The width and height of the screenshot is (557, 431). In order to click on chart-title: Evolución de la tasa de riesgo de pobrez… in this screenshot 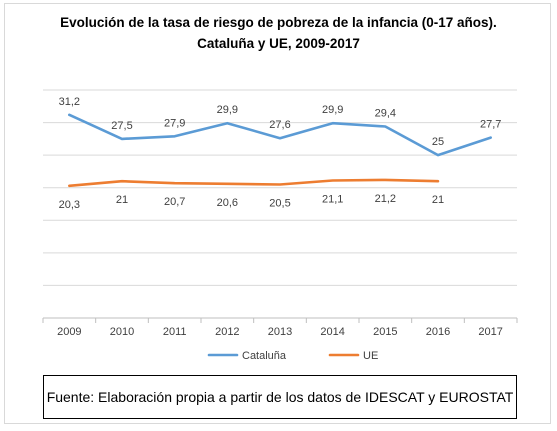, I will do `click(278, 33)`.